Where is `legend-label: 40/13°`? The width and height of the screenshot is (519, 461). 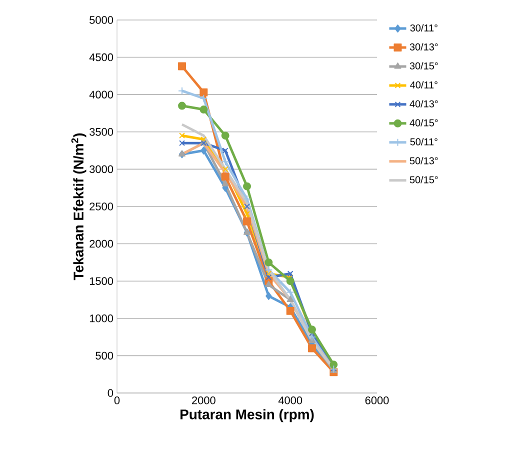 legend-label: 40/13° is located at coordinates (424, 104).